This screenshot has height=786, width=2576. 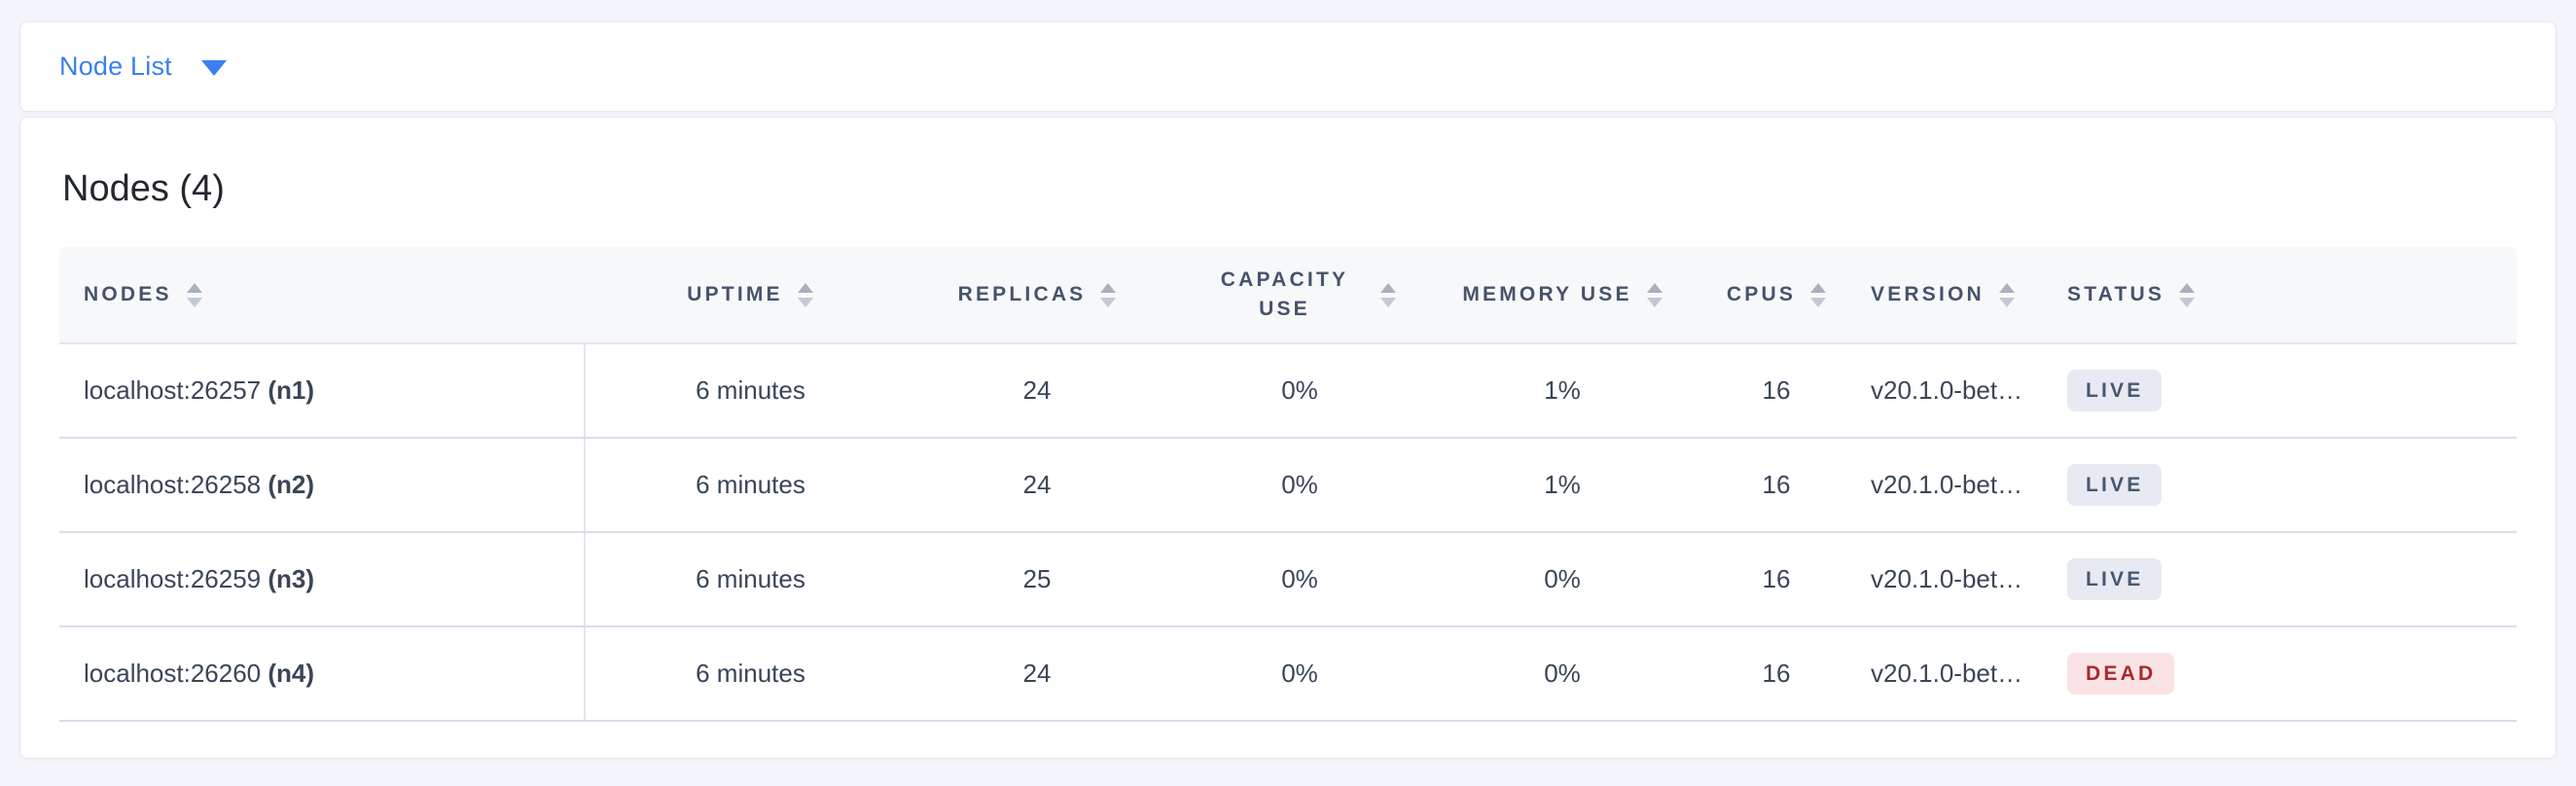 What do you see at coordinates (291, 578) in the screenshot?
I see `node-id: (n3)` at bounding box center [291, 578].